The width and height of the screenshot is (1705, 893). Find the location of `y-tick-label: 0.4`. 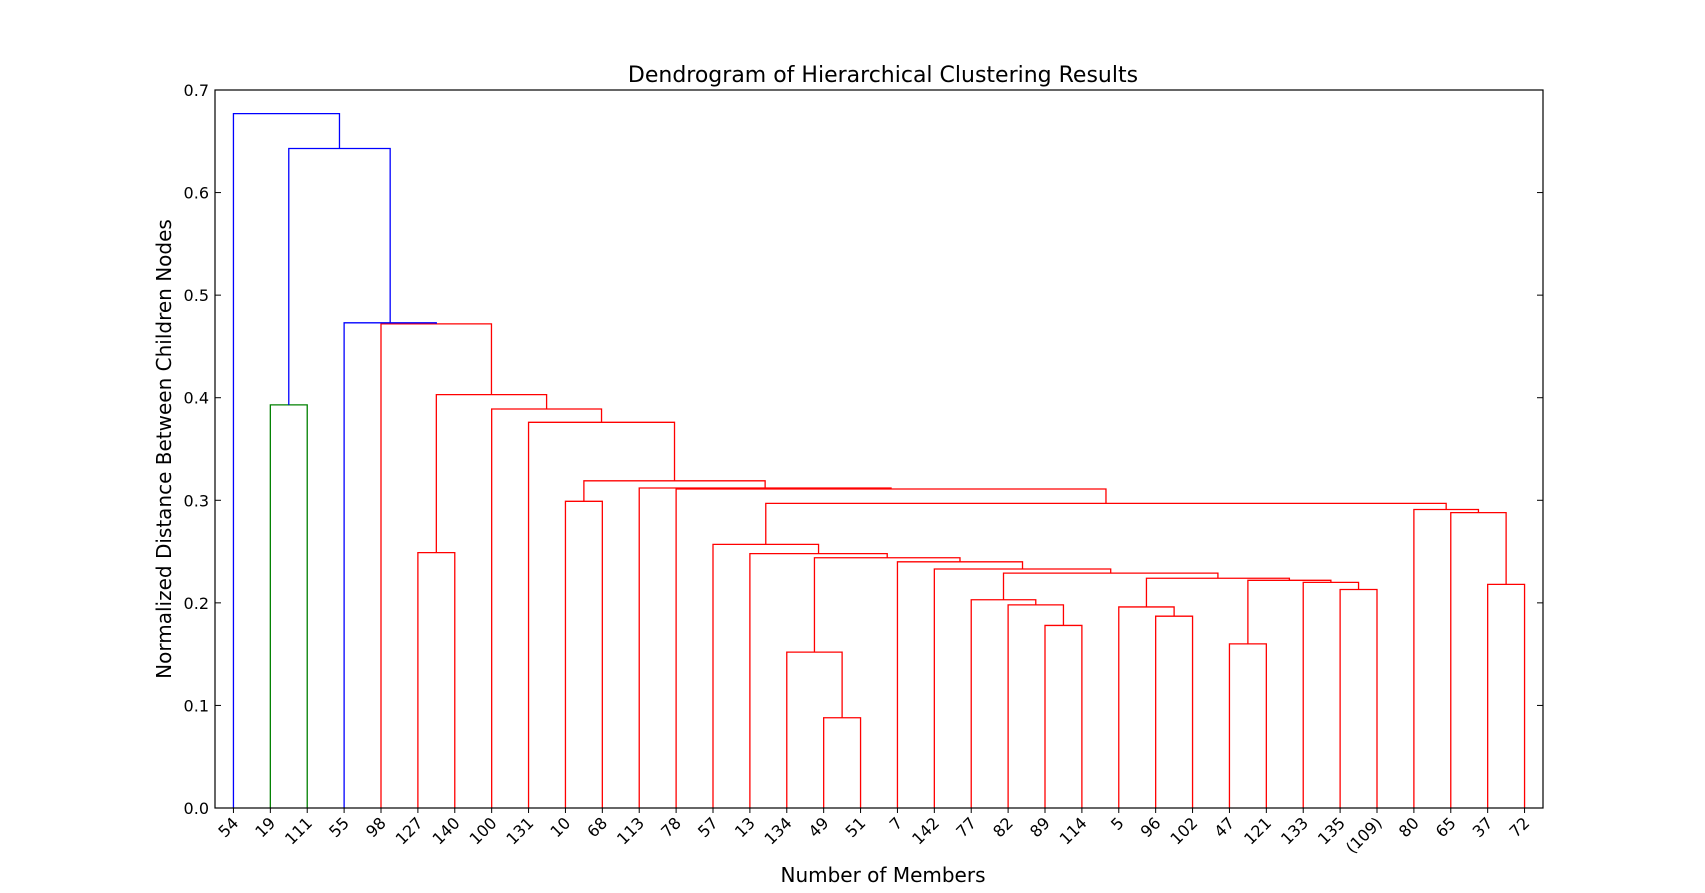

y-tick-label: 0.4 is located at coordinates (196, 398).